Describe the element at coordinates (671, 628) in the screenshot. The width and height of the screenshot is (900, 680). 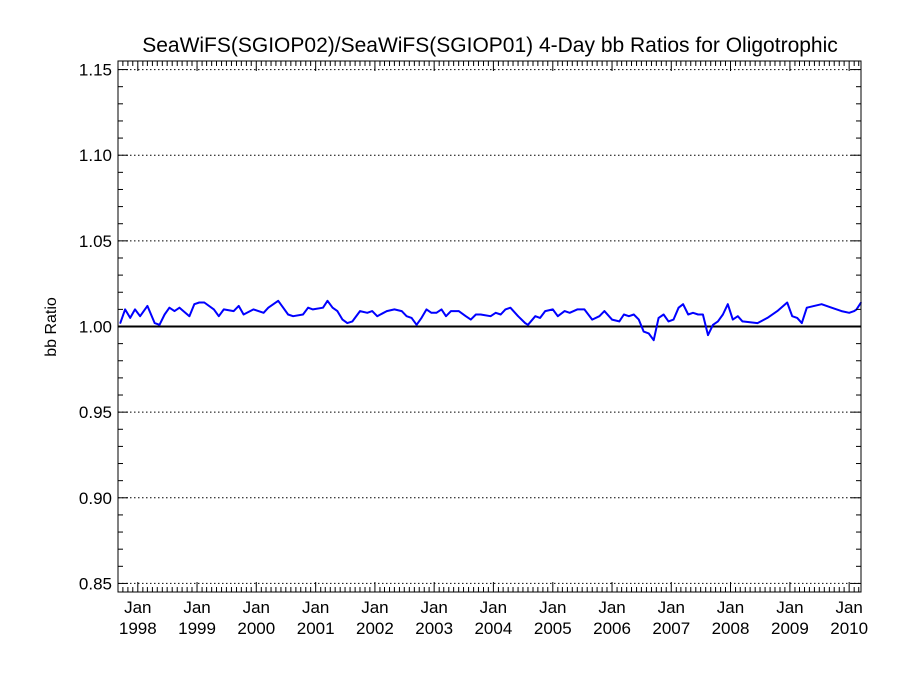
I see `x-tick-label-year: 2007` at that location.